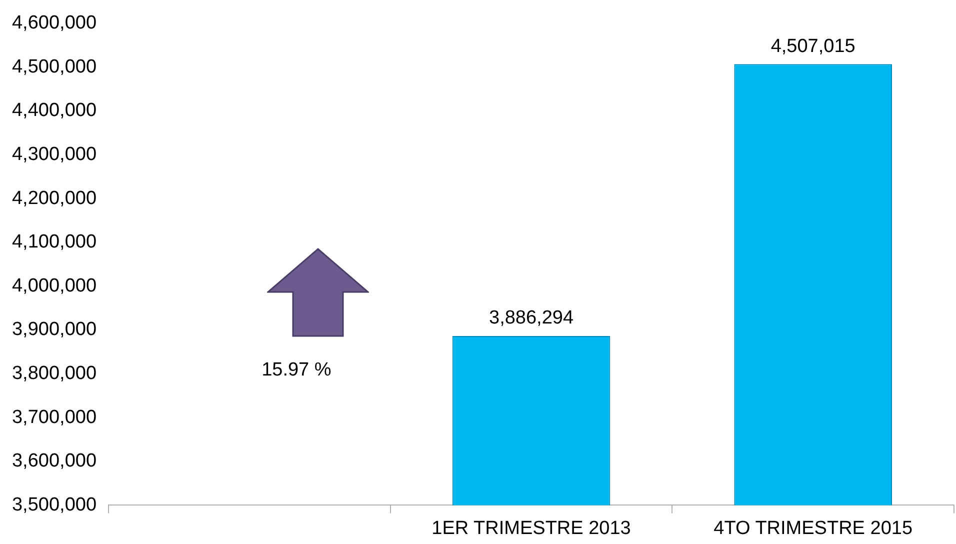 The height and width of the screenshot is (544, 956). Describe the element at coordinates (813, 46) in the screenshot. I see `data-label: 4,507,015` at that location.